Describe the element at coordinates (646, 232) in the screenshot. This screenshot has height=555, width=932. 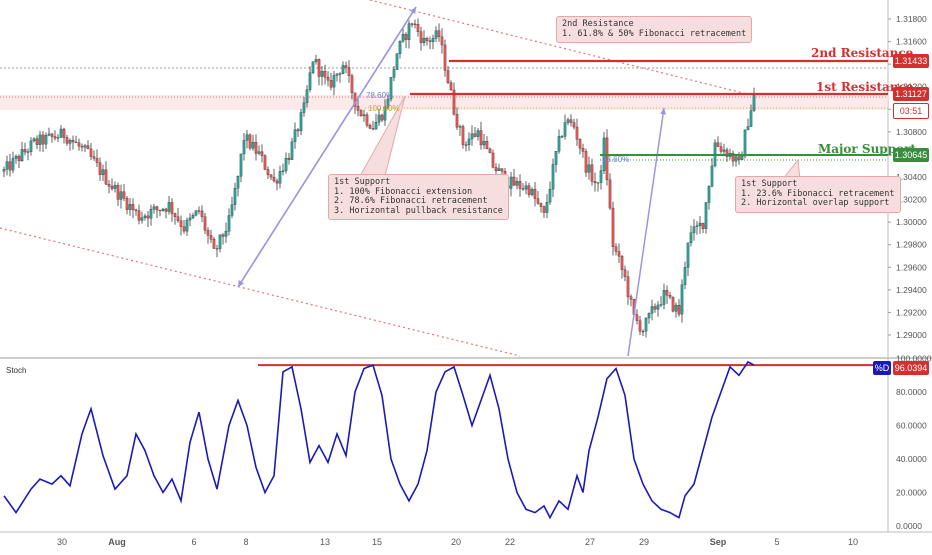
I see `arrow-up-right` at that location.